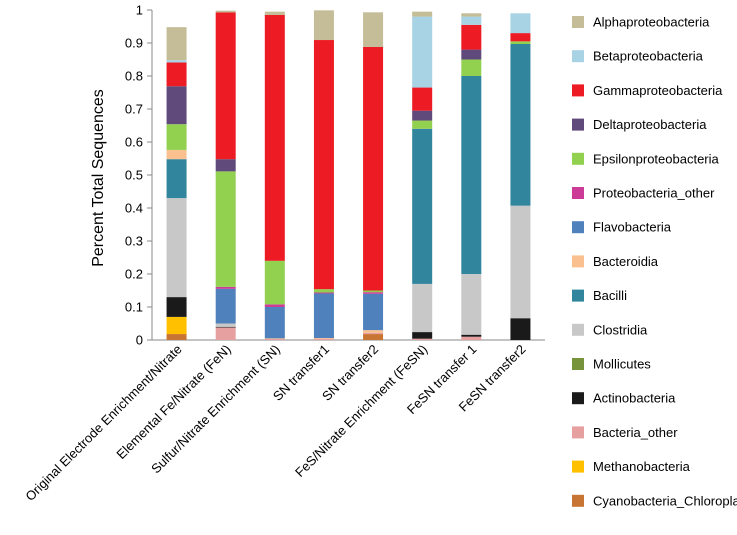  Describe the element at coordinates (656, 158) in the screenshot. I see `legend-label: Epsilonproteobacteria` at that location.